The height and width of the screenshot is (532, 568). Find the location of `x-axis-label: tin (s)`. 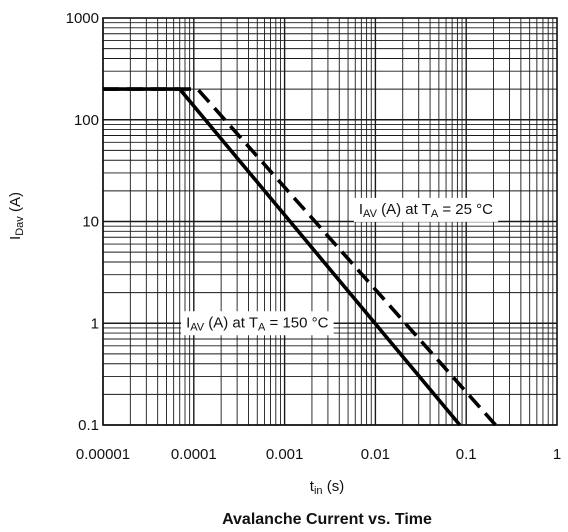

x-axis-label: tin (s) is located at coordinates (327, 487).